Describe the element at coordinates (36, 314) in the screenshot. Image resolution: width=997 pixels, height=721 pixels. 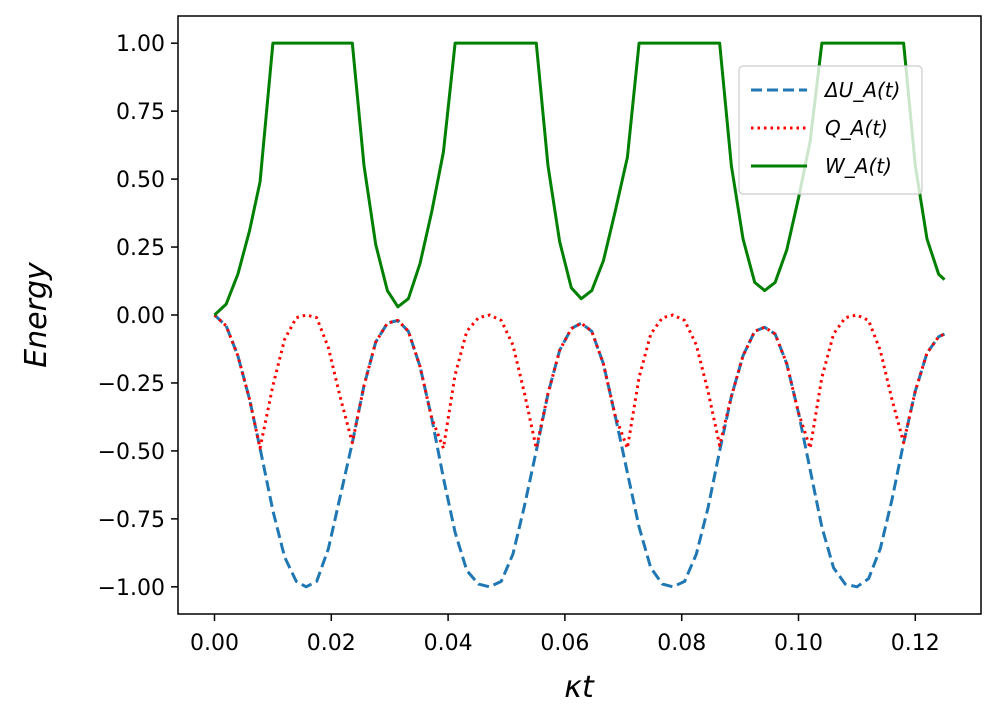
I see `y-axis-label: Energy` at that location.